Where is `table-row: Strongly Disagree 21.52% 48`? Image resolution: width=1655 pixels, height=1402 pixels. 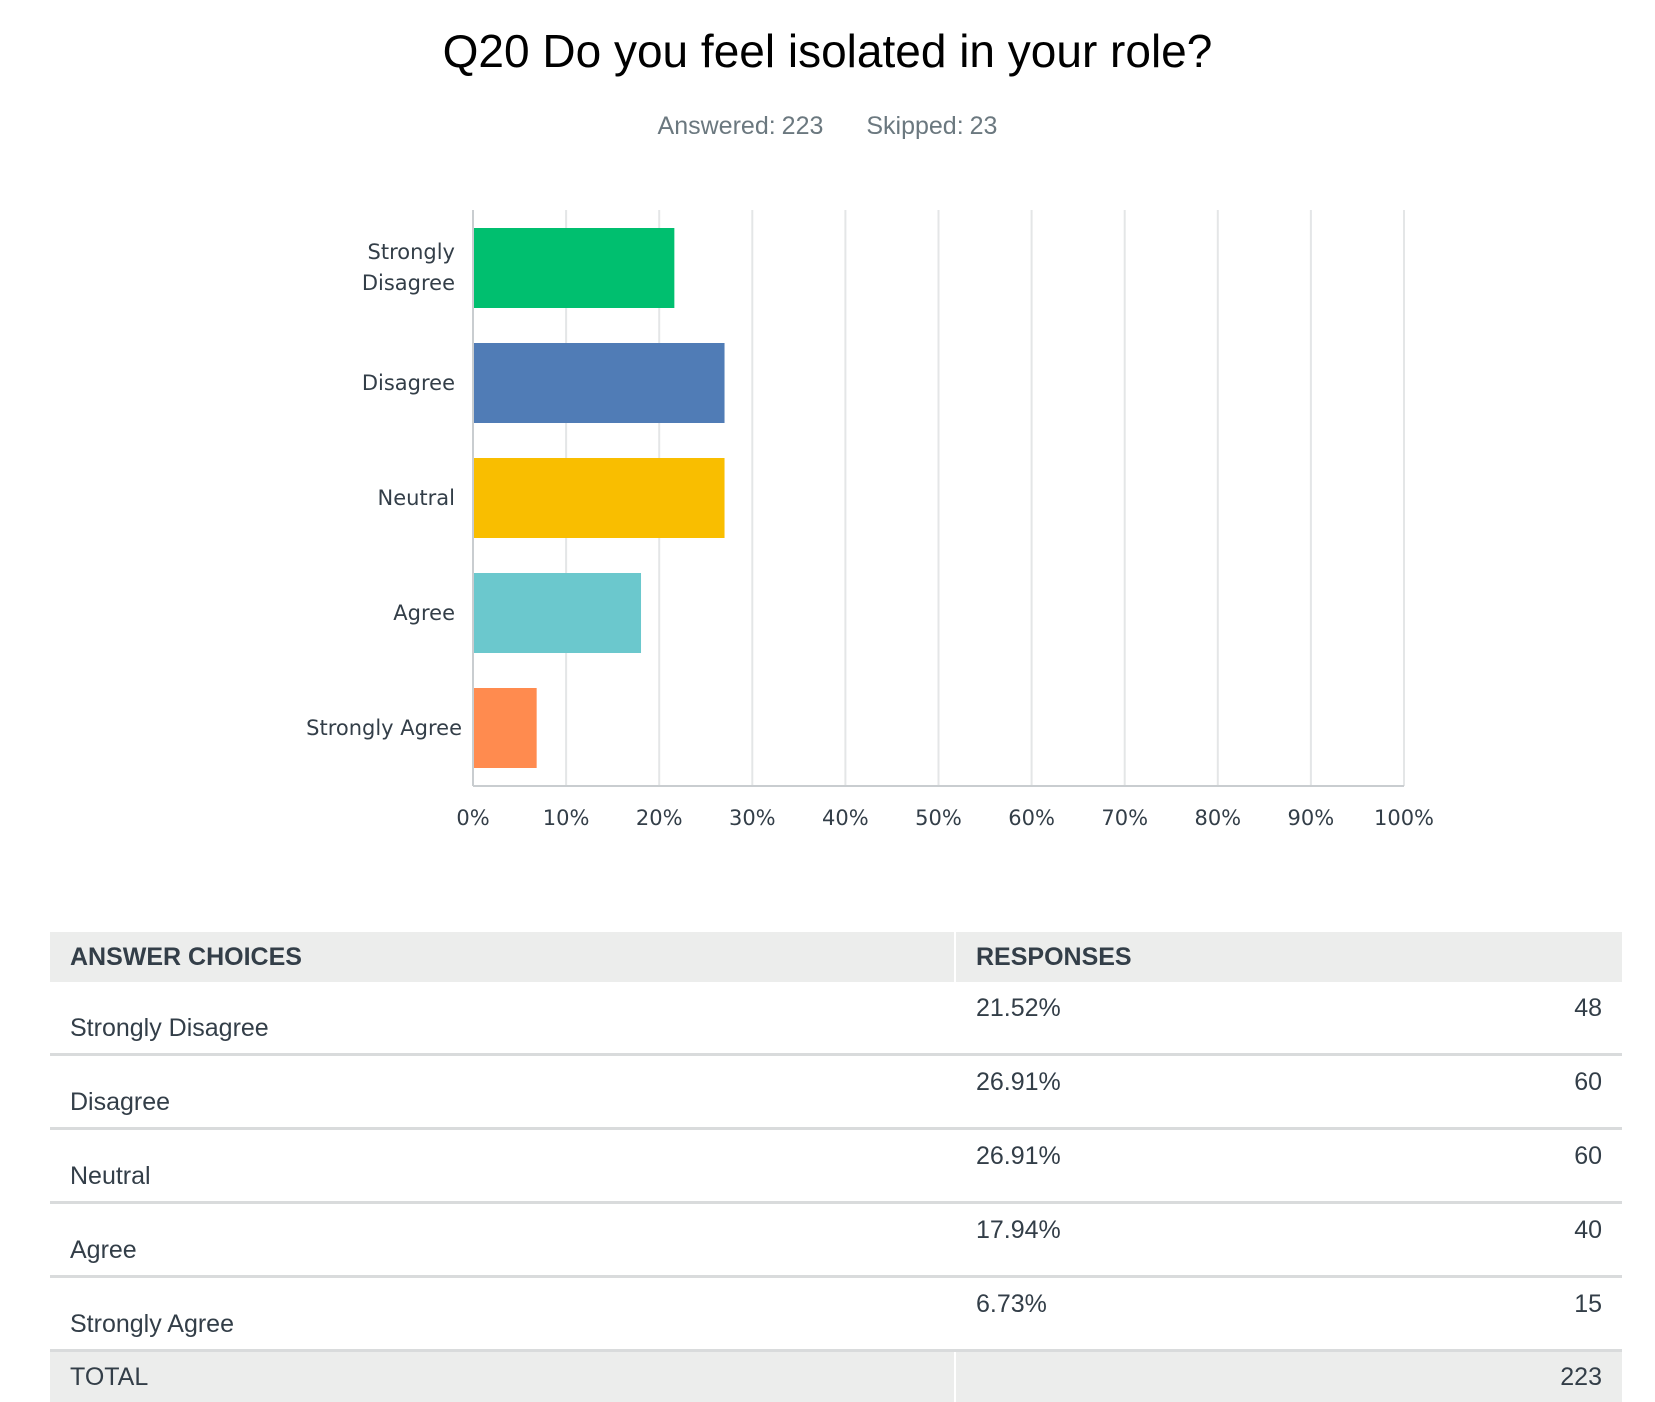 table-row: Strongly Disagree 21.52% 48 is located at coordinates (836, 1018).